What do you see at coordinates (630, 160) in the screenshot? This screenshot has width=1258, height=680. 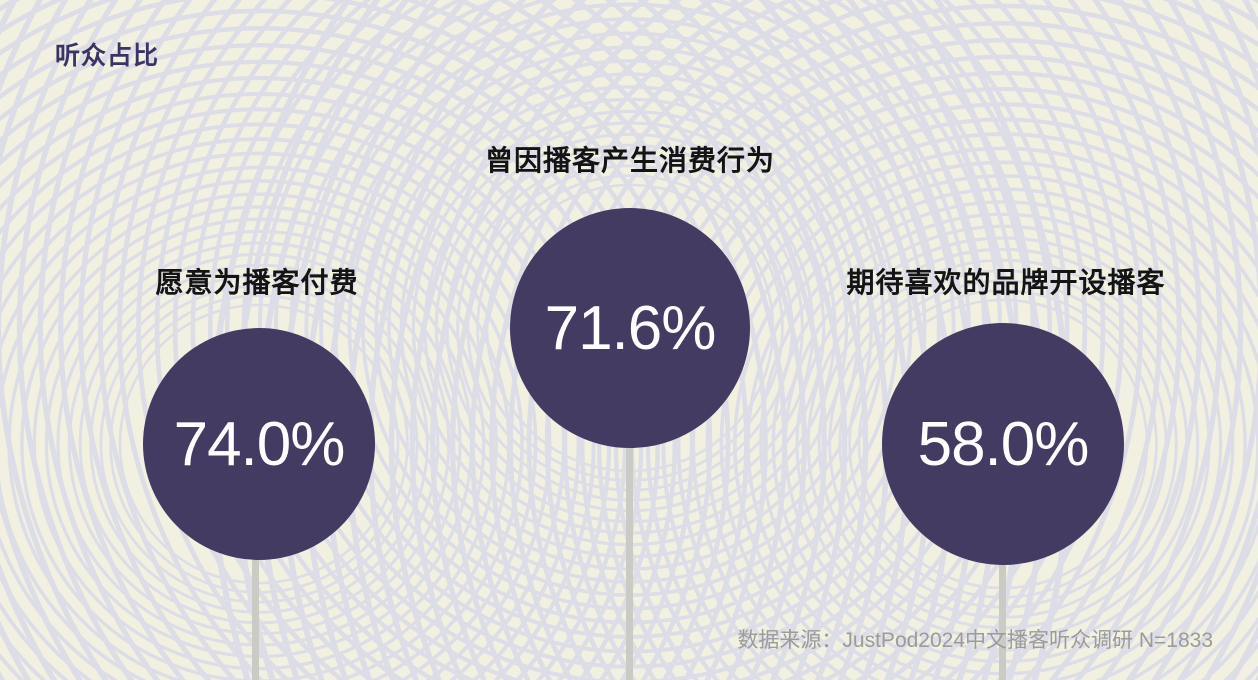 I see `category-label: 曾因播客产生消费行为` at bounding box center [630, 160].